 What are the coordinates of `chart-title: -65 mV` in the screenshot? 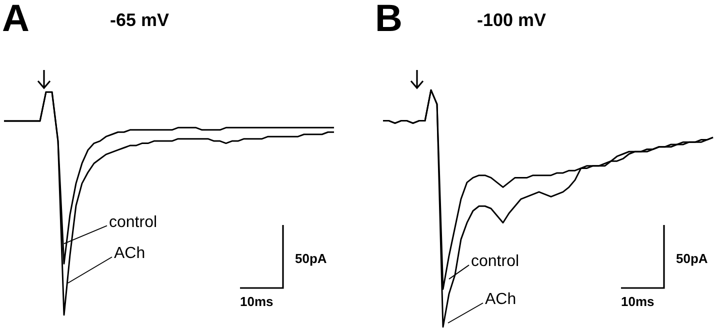 It's located at (140, 20).